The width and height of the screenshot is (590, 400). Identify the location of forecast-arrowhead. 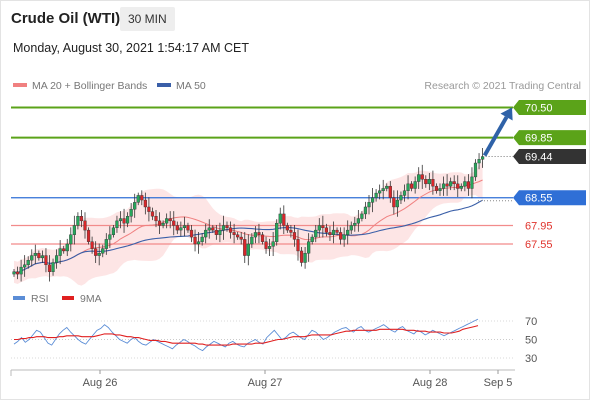
(506, 114).